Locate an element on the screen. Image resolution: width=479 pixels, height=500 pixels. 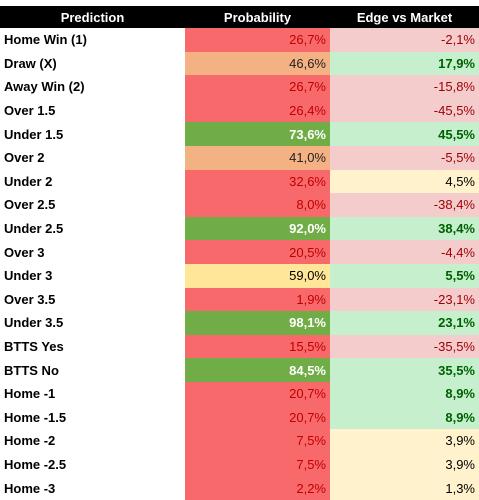
table-row: Over 3 20,5% -4,4% is located at coordinates (239, 252).